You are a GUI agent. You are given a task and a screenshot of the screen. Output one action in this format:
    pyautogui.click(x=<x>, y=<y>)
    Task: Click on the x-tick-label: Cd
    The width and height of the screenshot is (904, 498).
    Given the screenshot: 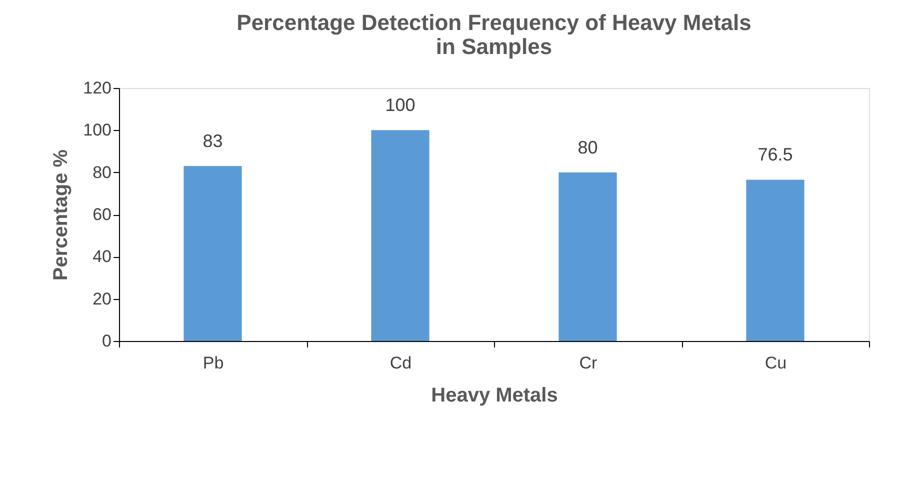 What is the action you would take?
    pyautogui.click(x=401, y=363)
    